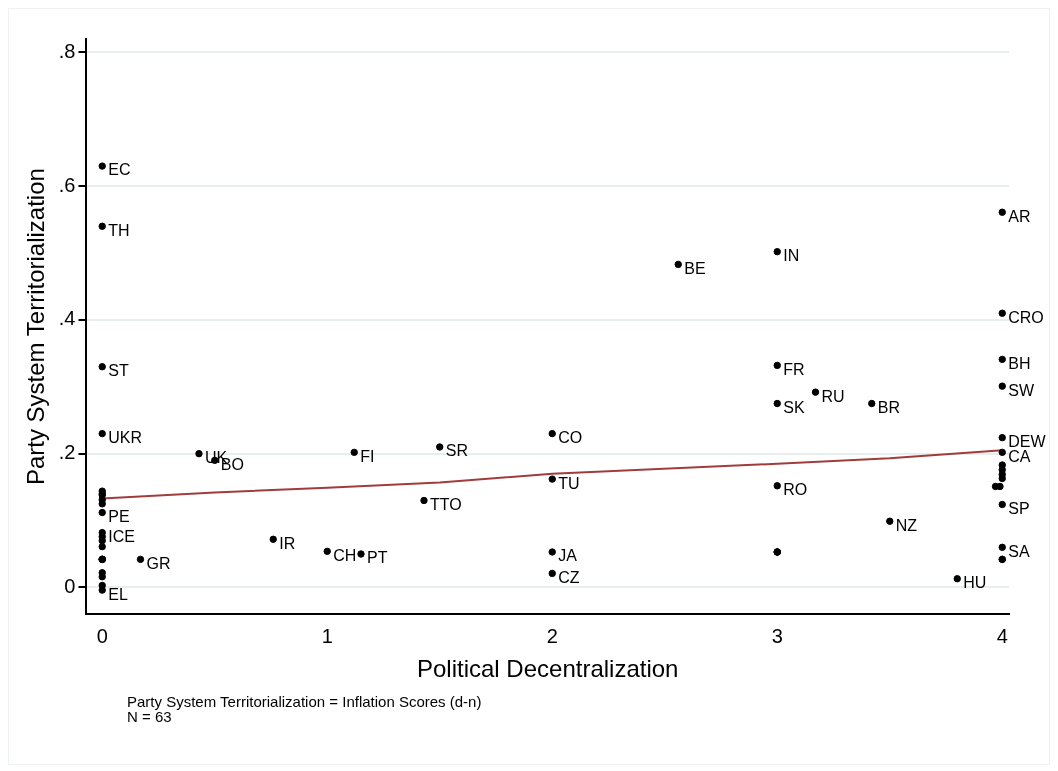  What do you see at coordinates (67, 184) in the screenshot?
I see `y-tick-label: .6` at bounding box center [67, 184].